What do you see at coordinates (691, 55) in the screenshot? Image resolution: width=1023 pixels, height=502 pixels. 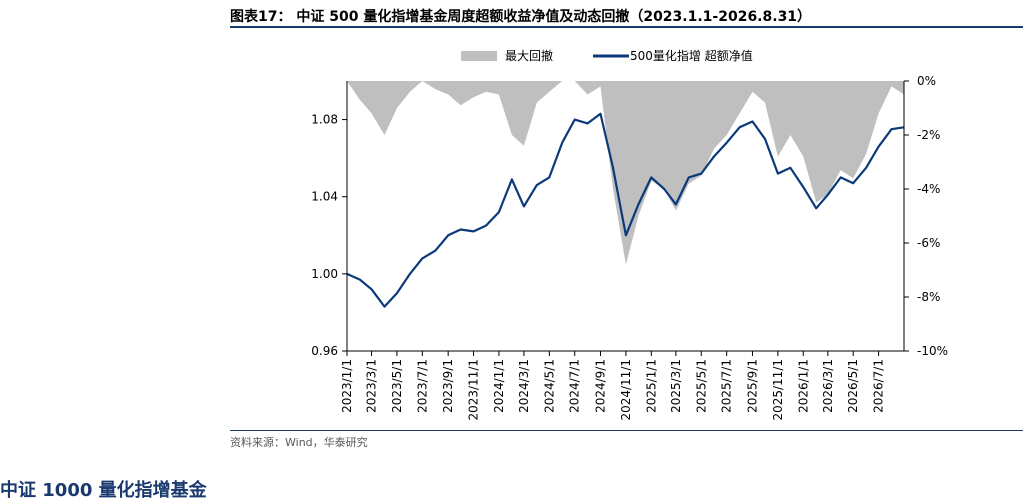 I see `legend-nav-label: 500量化指增 超额净值` at bounding box center [691, 55].